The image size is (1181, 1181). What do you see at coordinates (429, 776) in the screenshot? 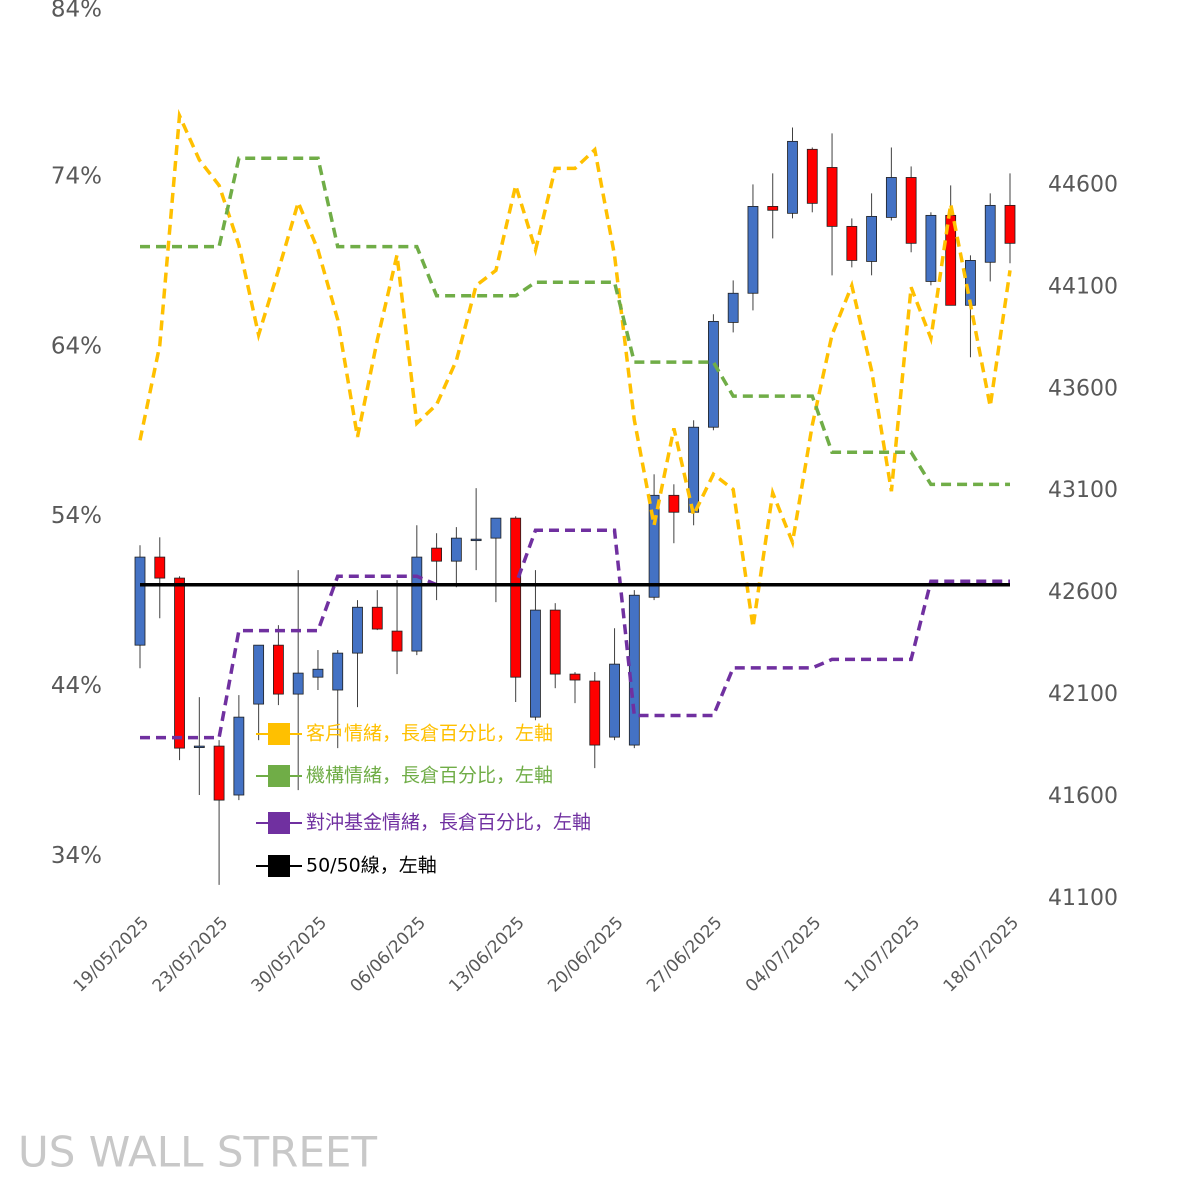
I see `legend-label: 機構情緒，長倉百分比，左軸` at bounding box center [429, 776].